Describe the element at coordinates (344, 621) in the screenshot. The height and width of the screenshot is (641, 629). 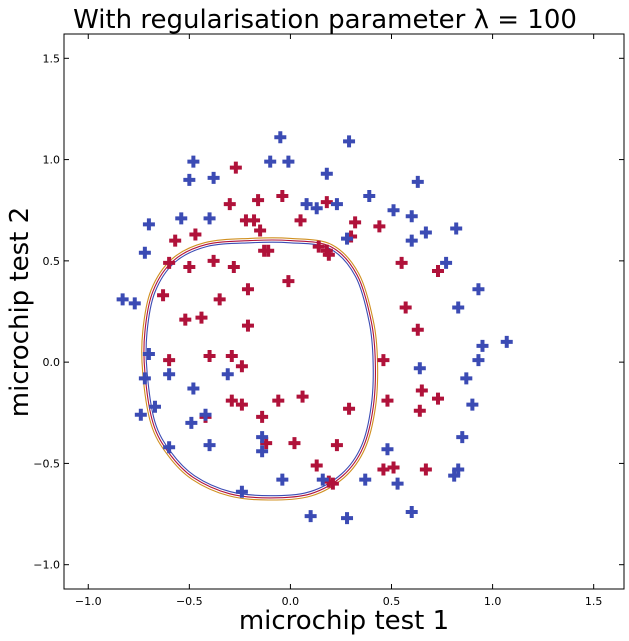
I see `x-axis-label: microchip test 1` at that location.